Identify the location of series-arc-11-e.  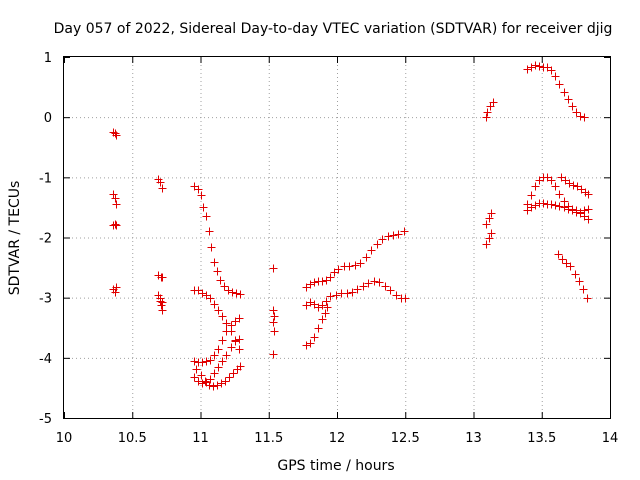
(218, 376).